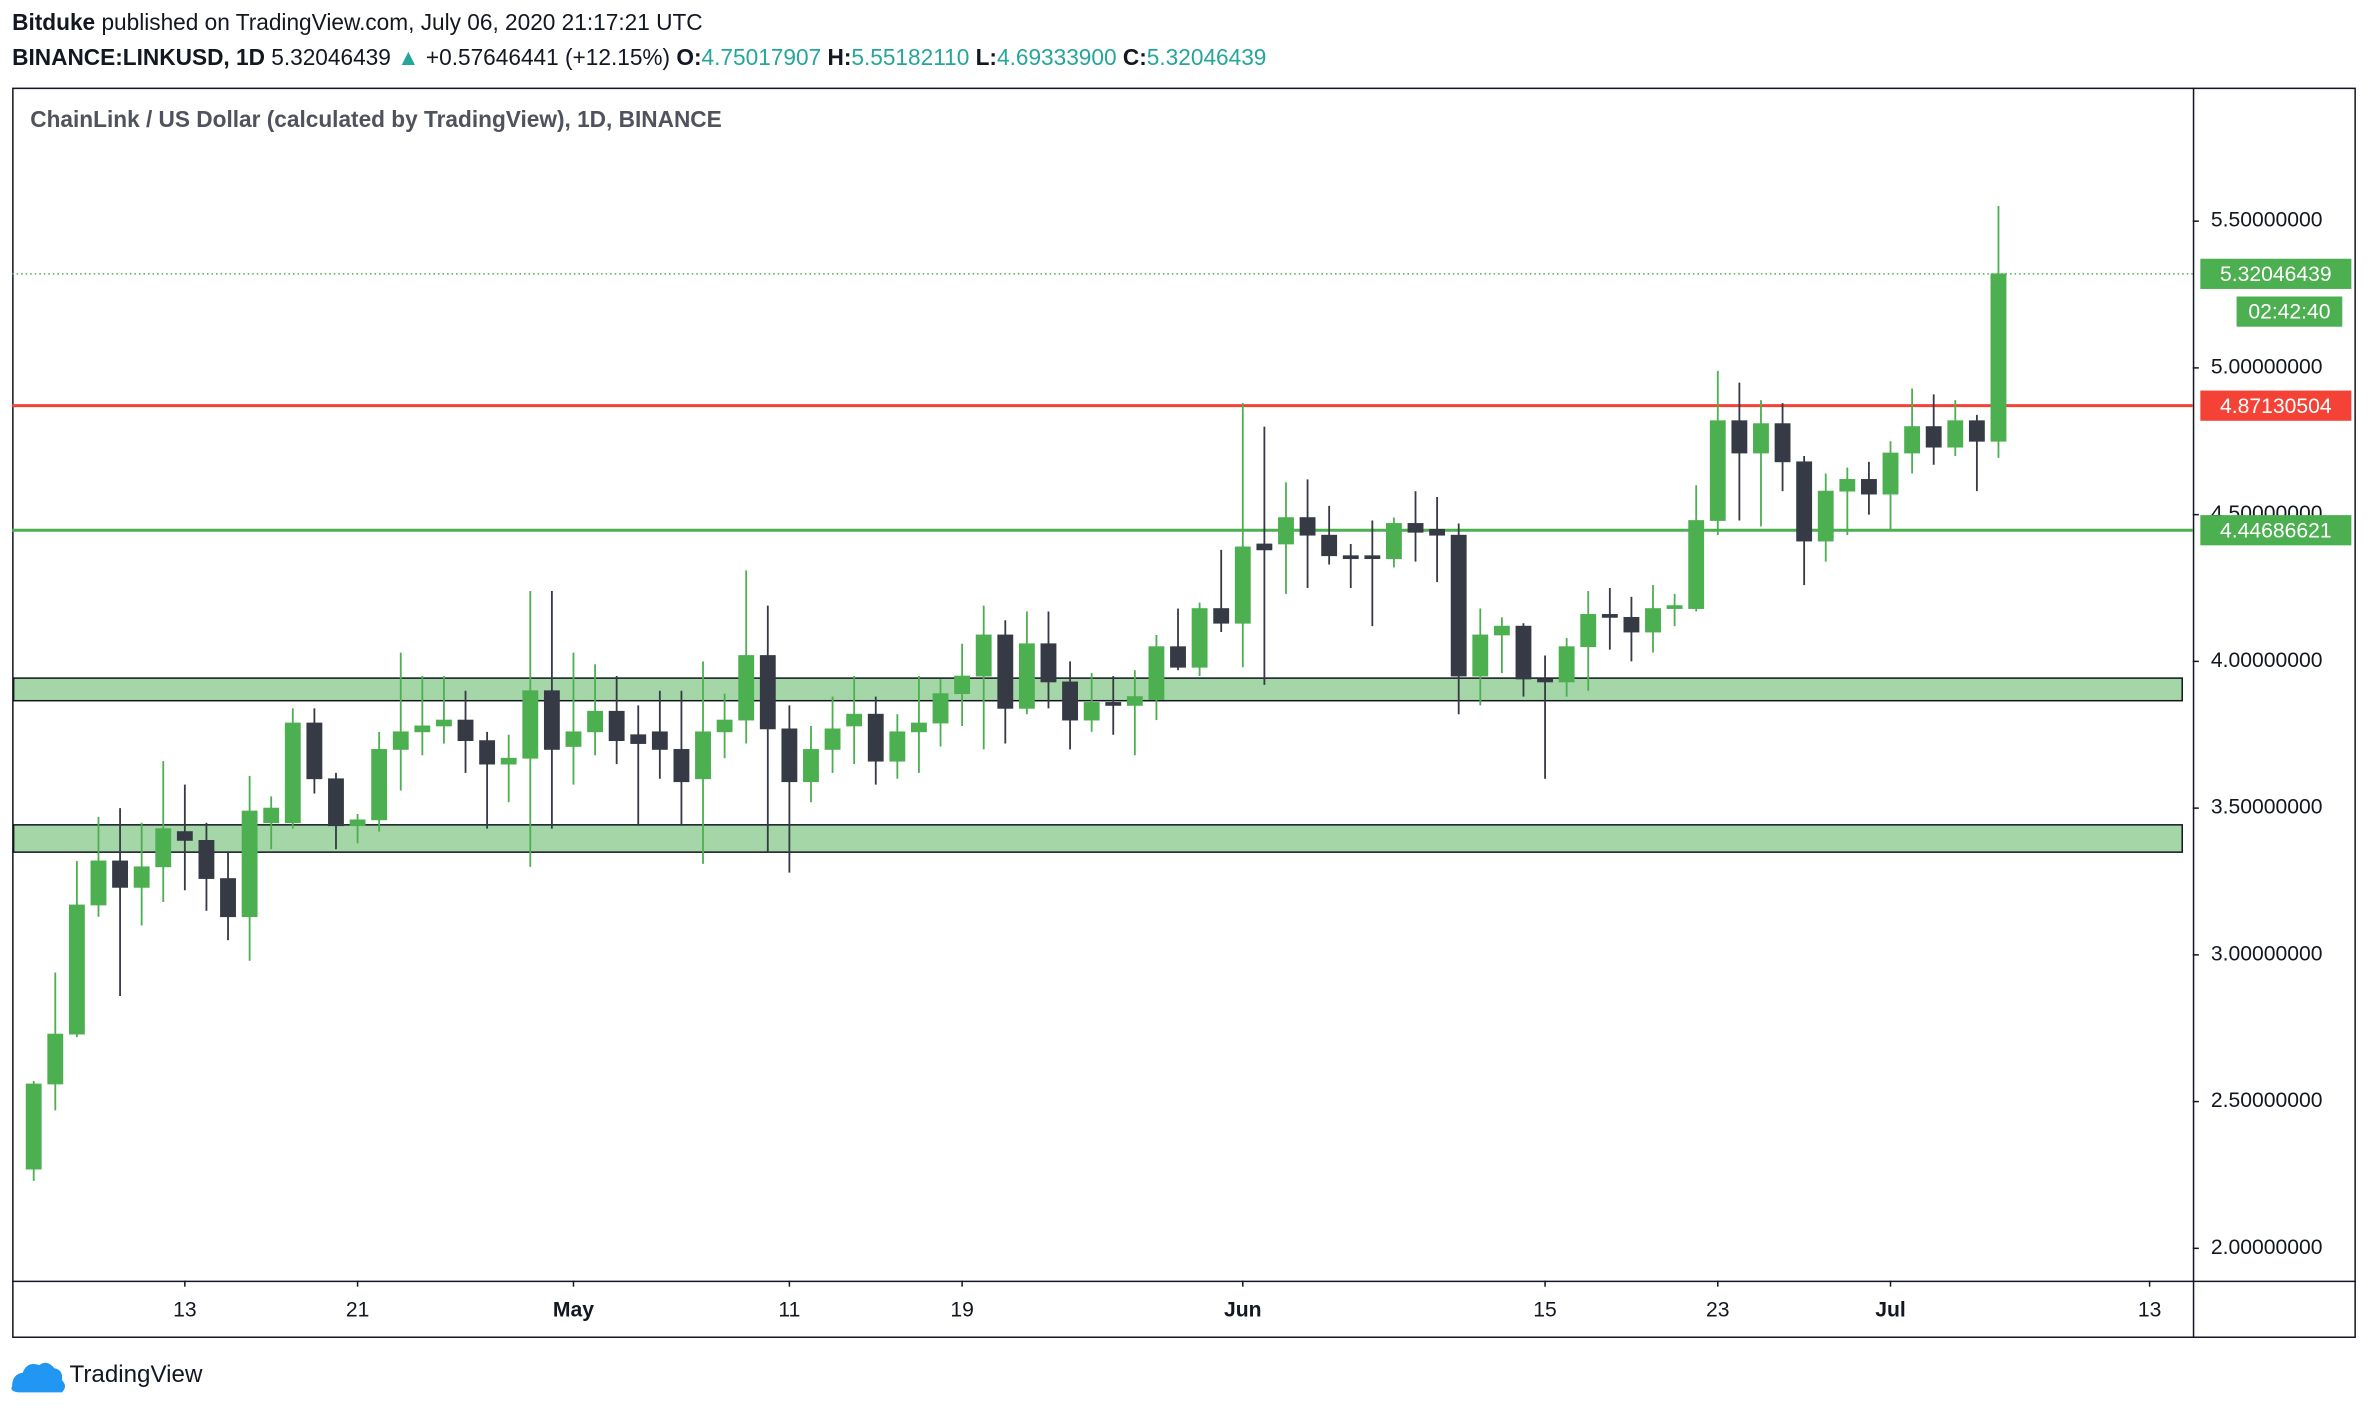 This screenshot has width=2368, height=1412. Describe the element at coordinates (1718, 1309) in the screenshot. I see `x-tick-label: 23` at that location.